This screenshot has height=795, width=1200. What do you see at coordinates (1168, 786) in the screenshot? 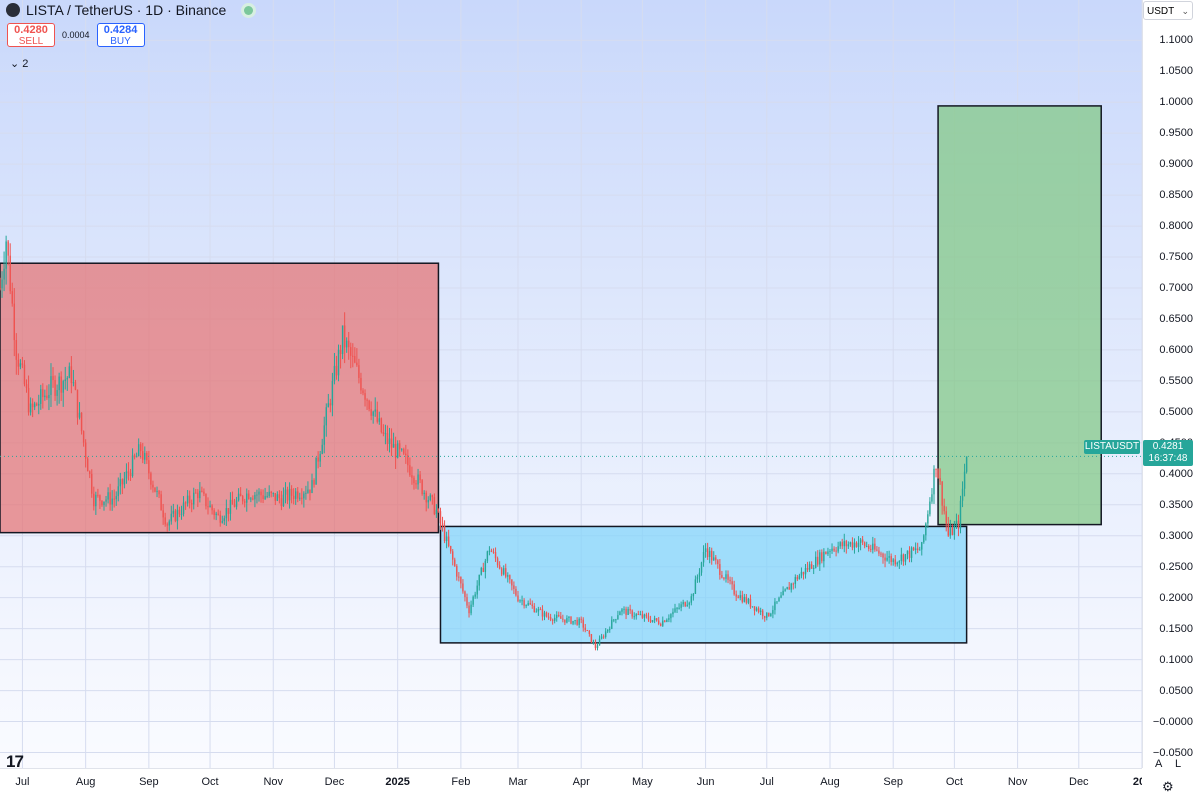
I see `gear-icon: ⚙` at bounding box center [1168, 786].